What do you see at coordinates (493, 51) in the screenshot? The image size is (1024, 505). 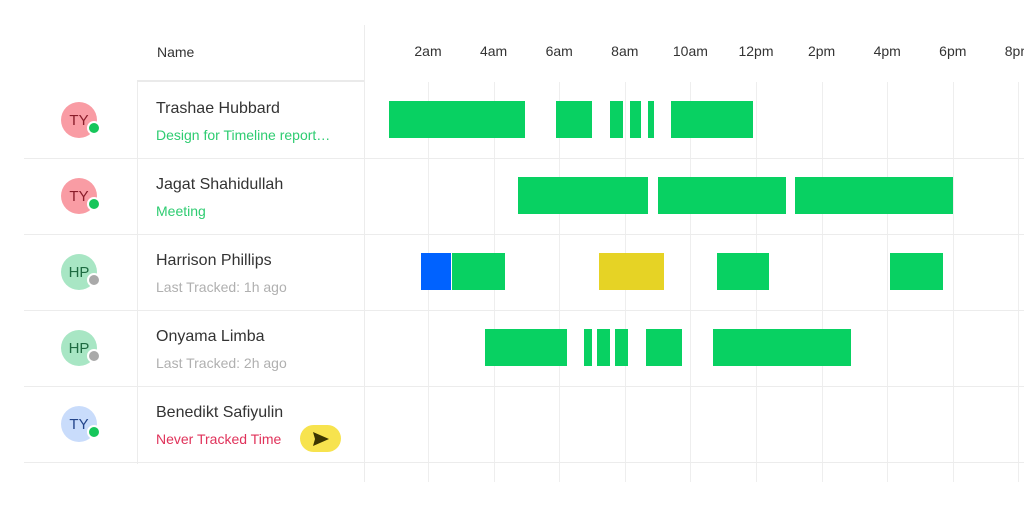 I see `time-label: 4am` at bounding box center [493, 51].